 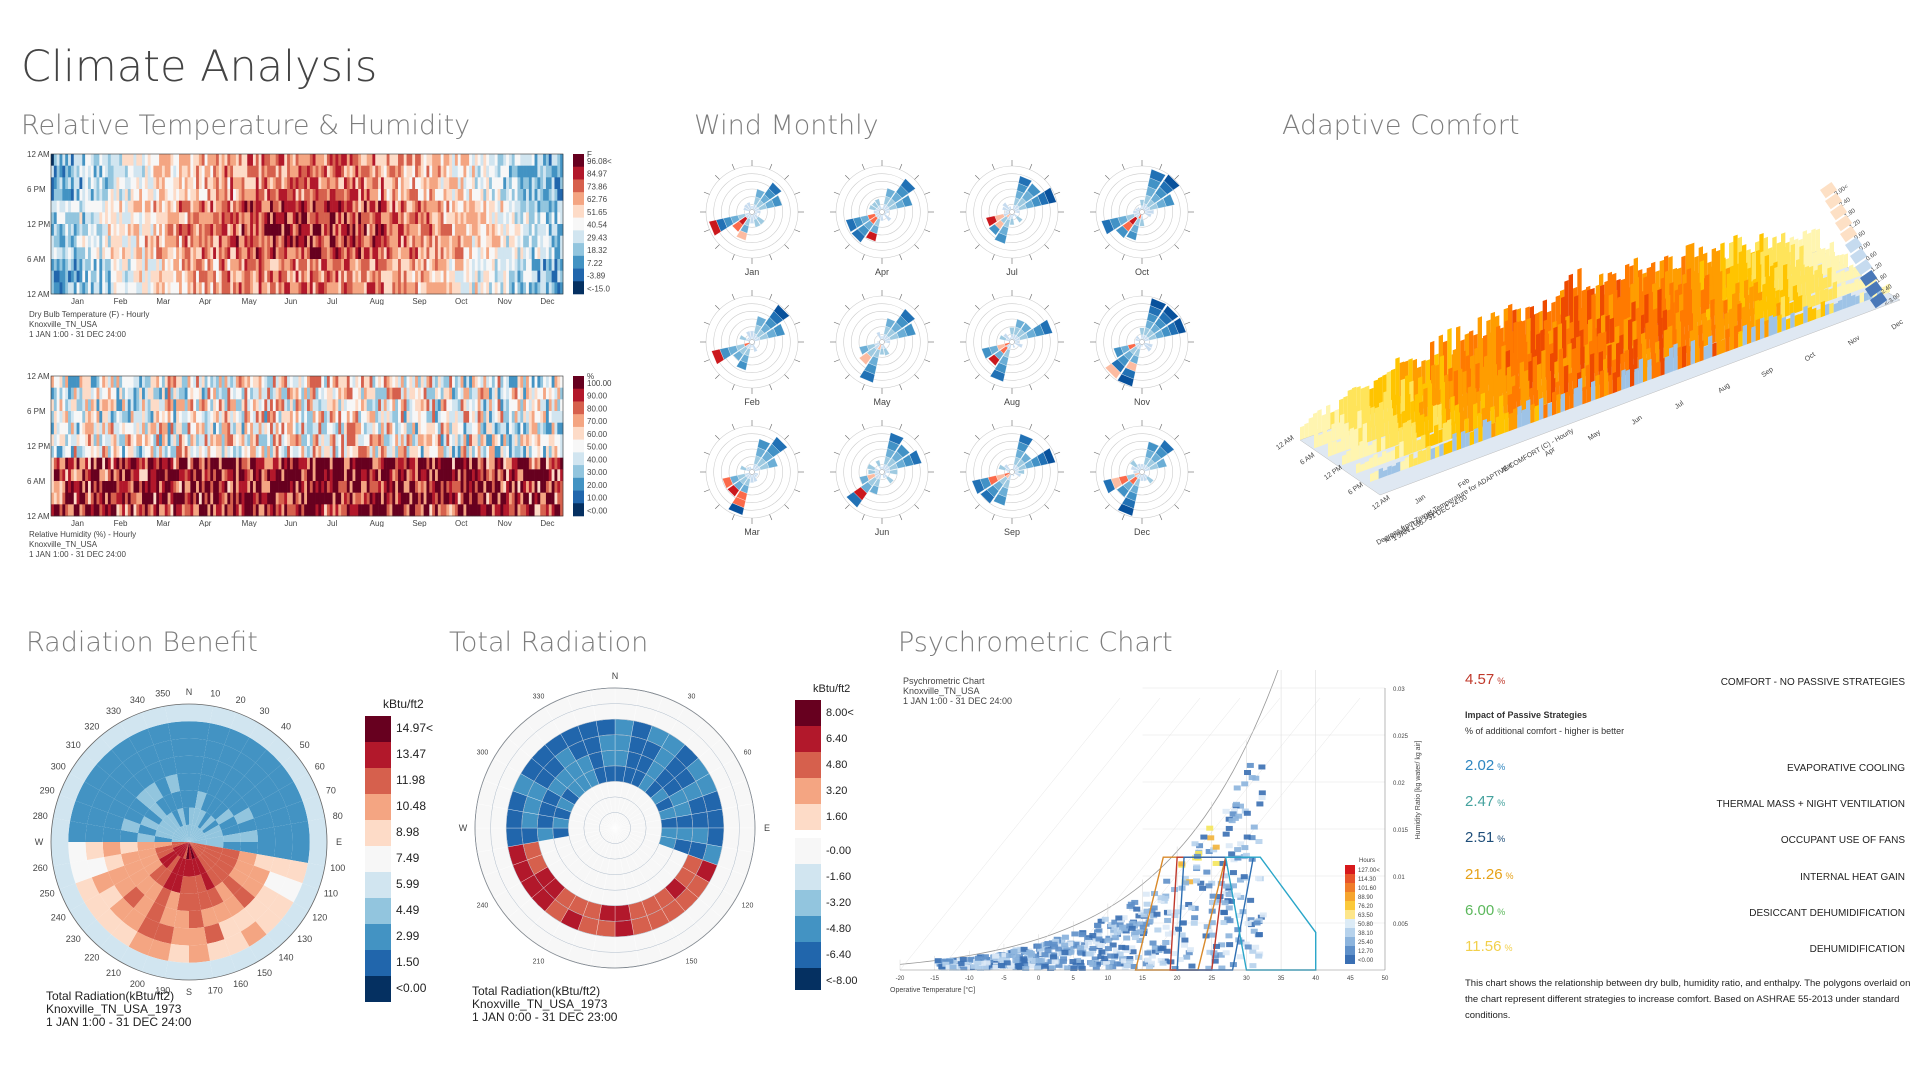 I want to click on month-label: Feb, so click(x=752, y=402).